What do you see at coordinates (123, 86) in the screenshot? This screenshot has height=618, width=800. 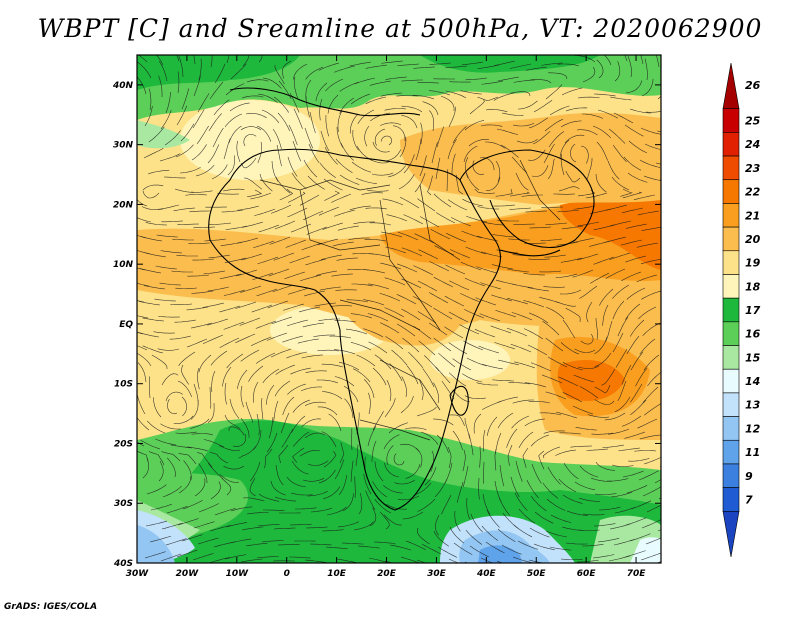 I see `lat-label: 40N` at bounding box center [123, 86].